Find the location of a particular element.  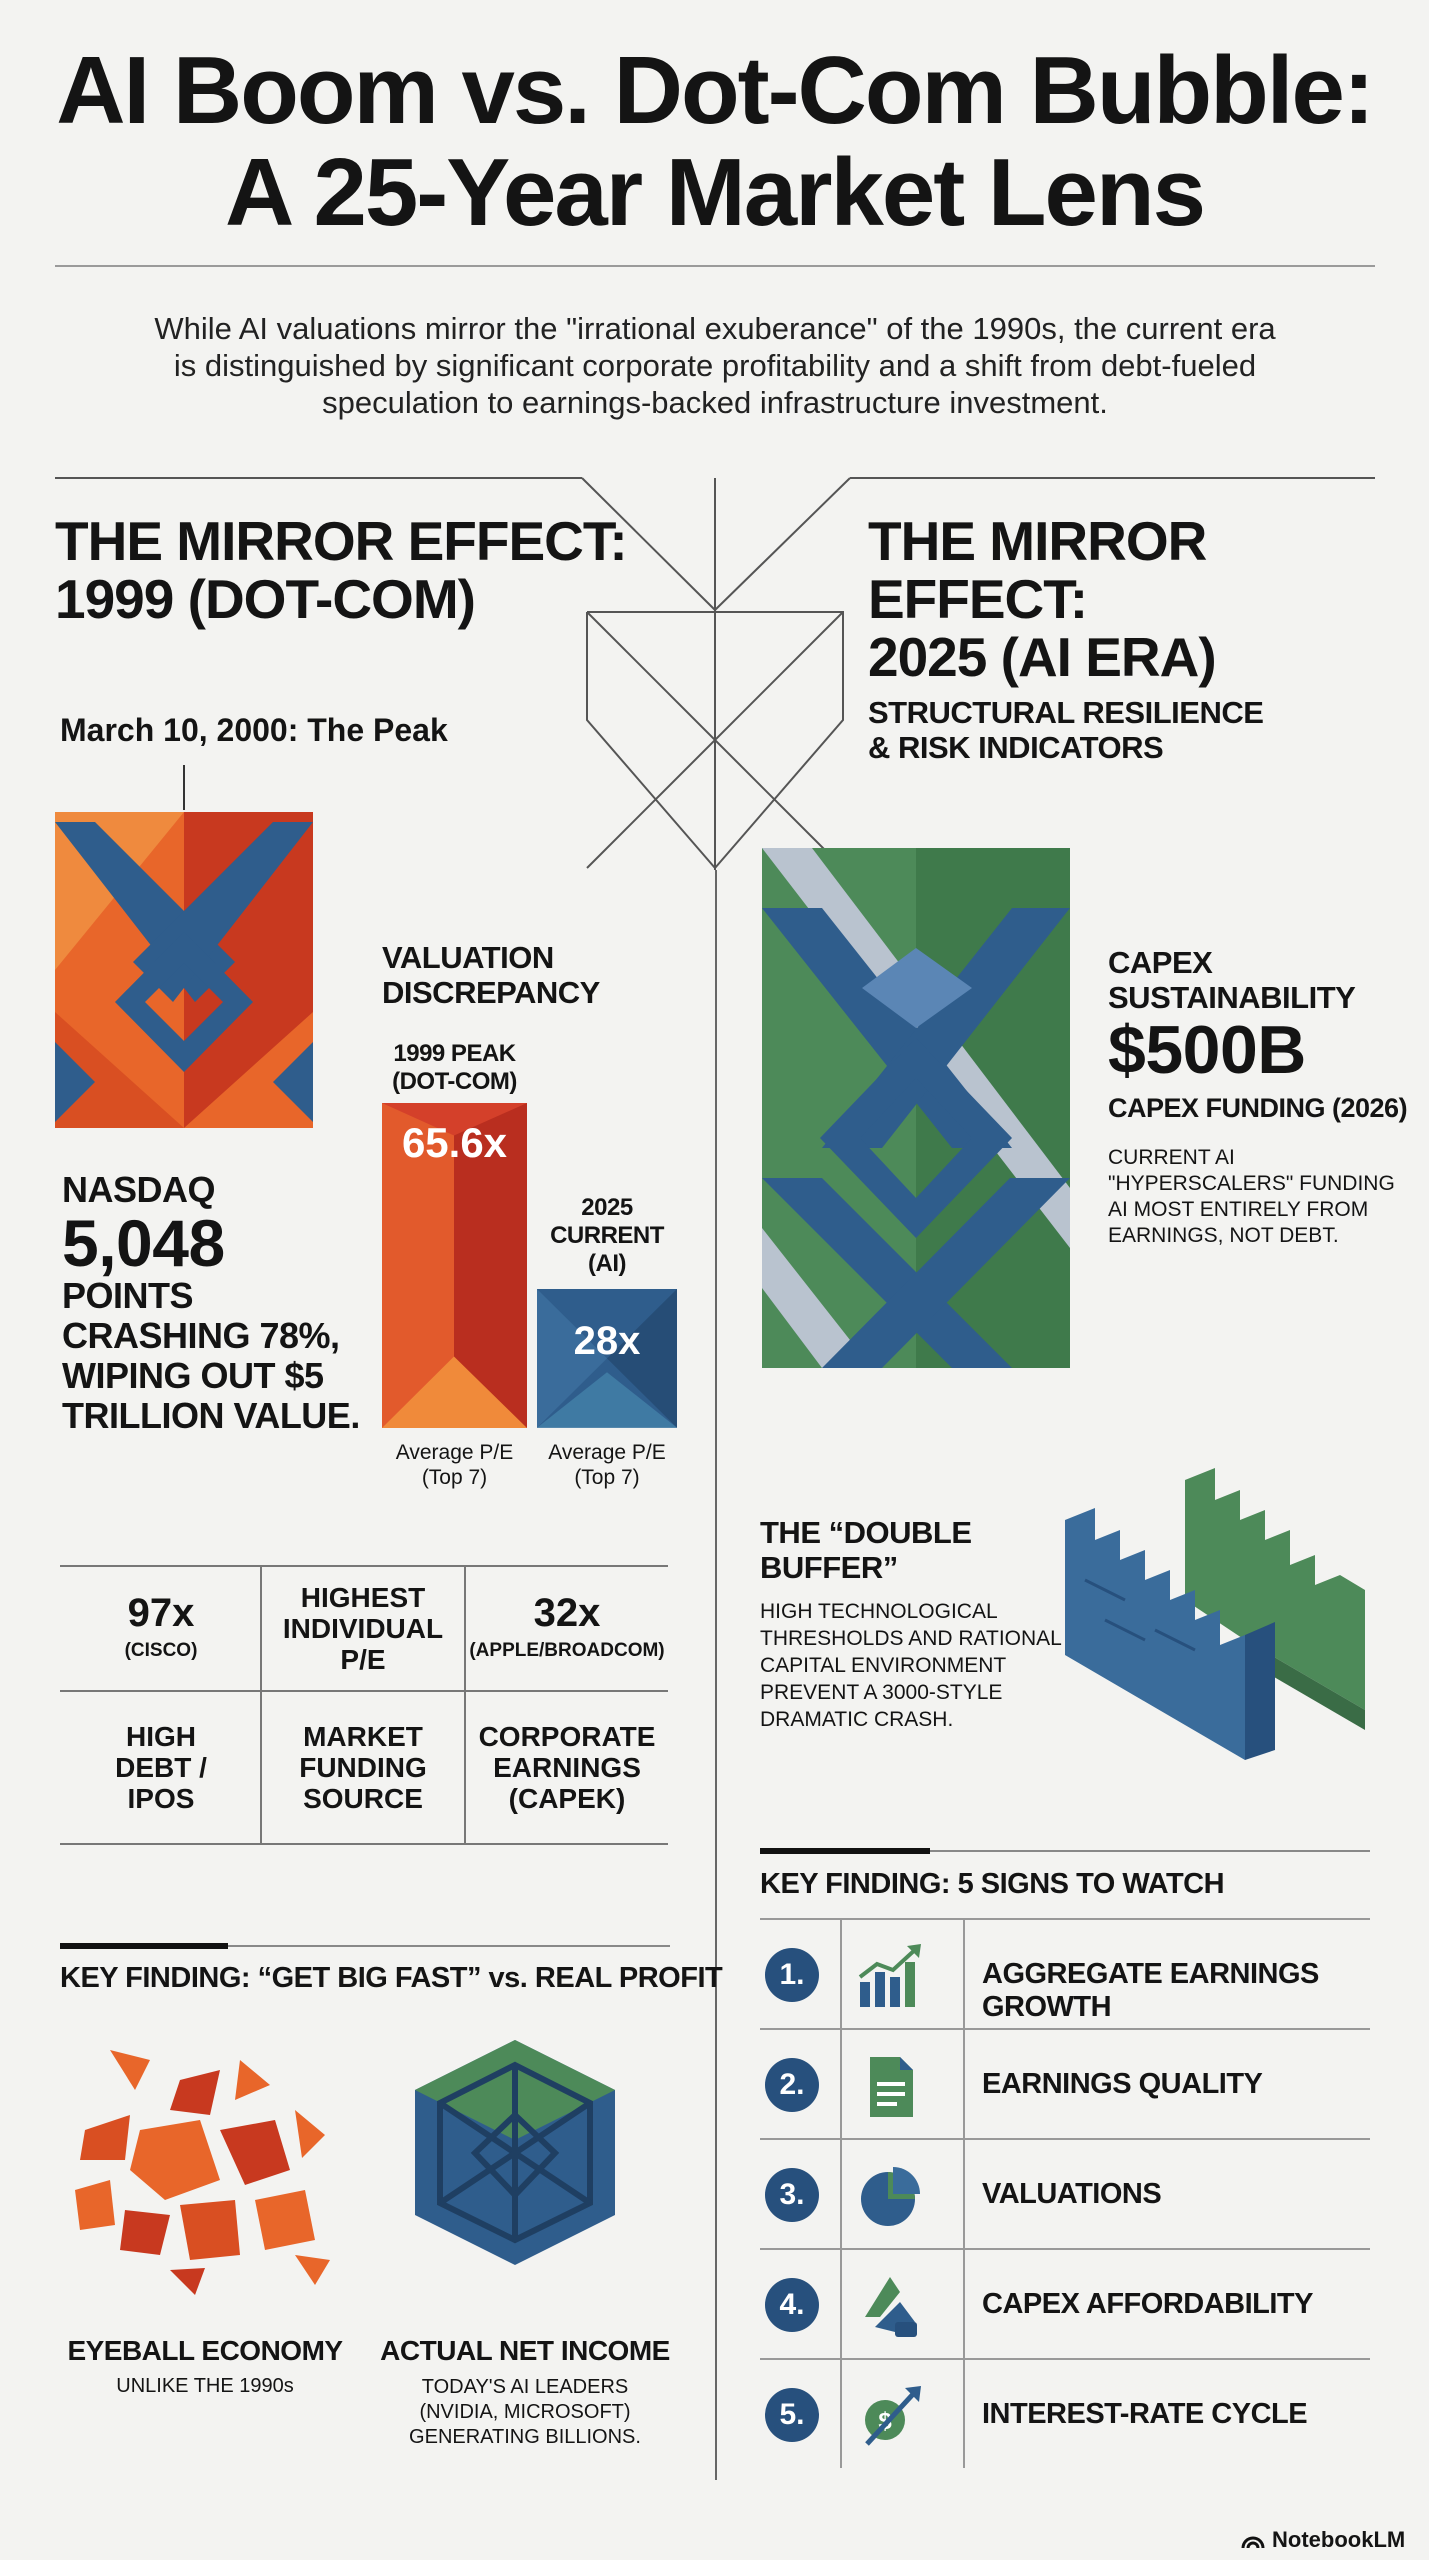

nasdaq-line3: WIPING OUT $5 is located at coordinates (193, 1375).